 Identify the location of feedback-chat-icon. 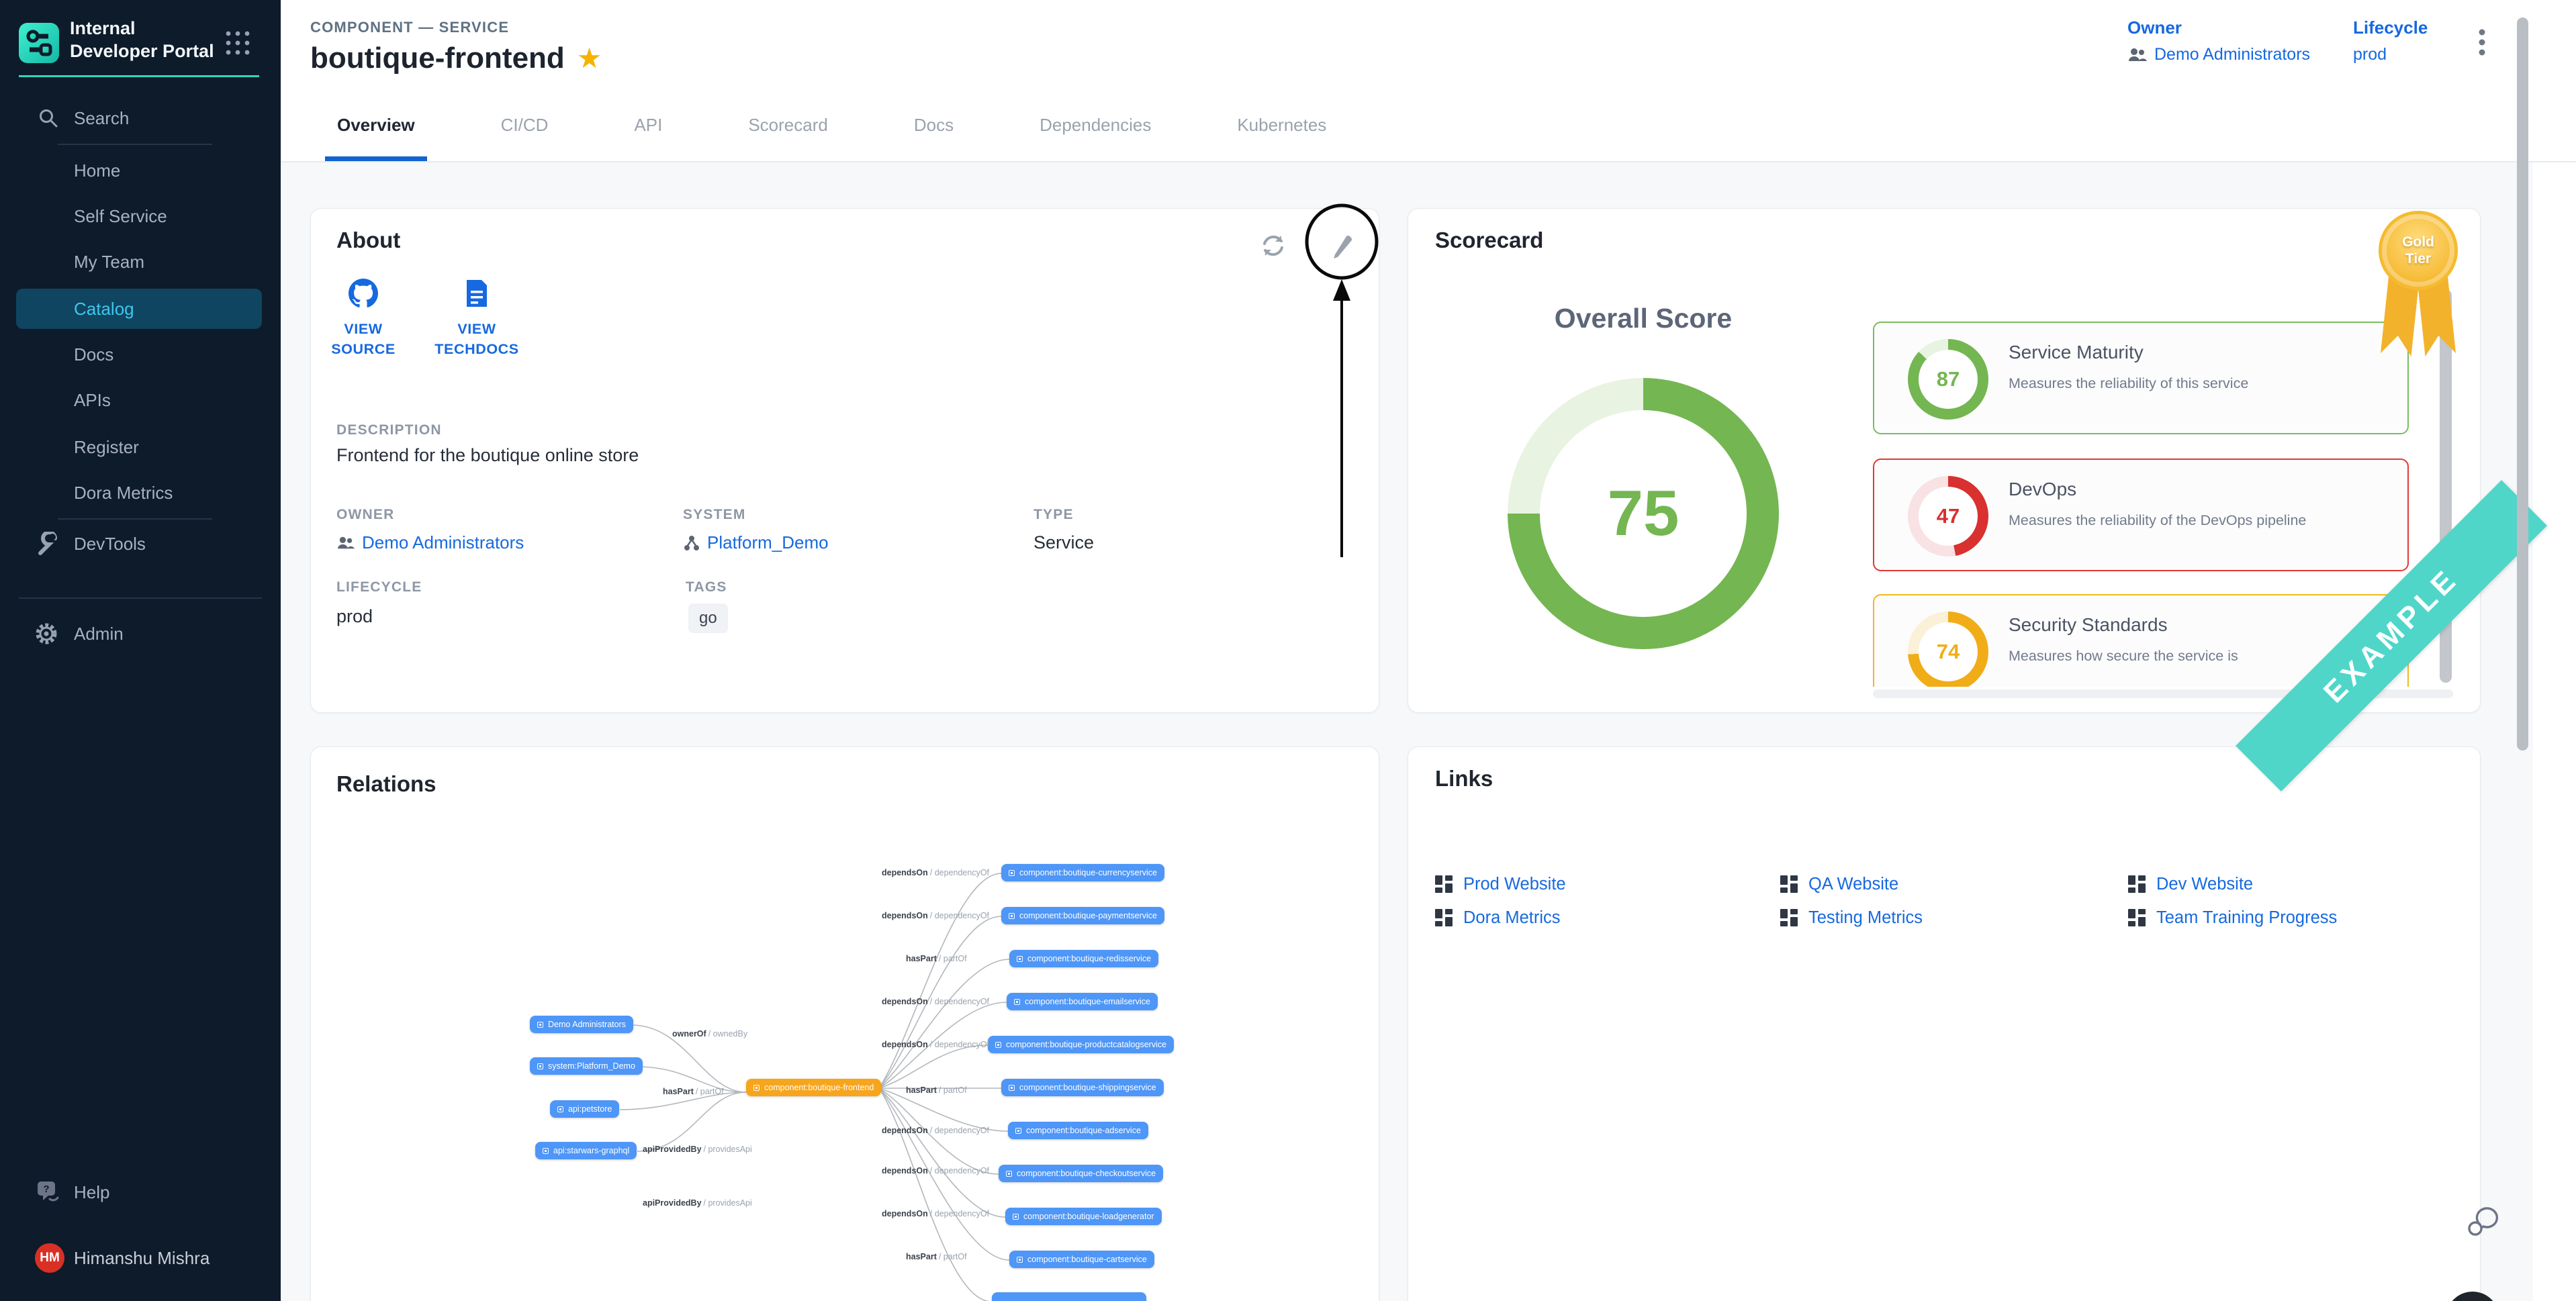
(2484, 1221).